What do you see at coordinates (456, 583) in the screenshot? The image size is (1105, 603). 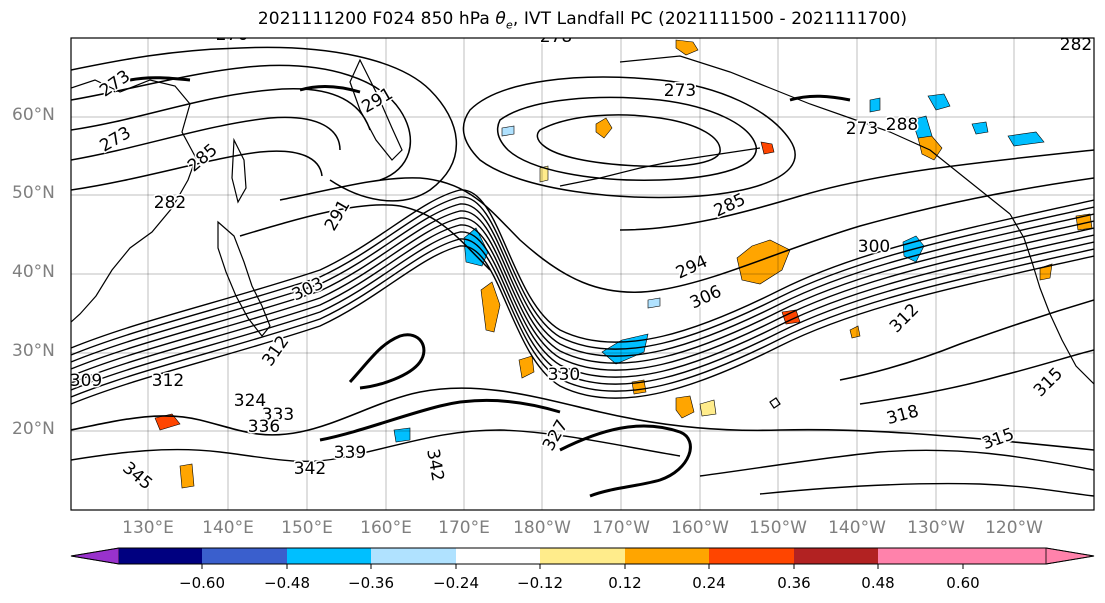 I see `colorbar-tick-label: −0.24` at bounding box center [456, 583].